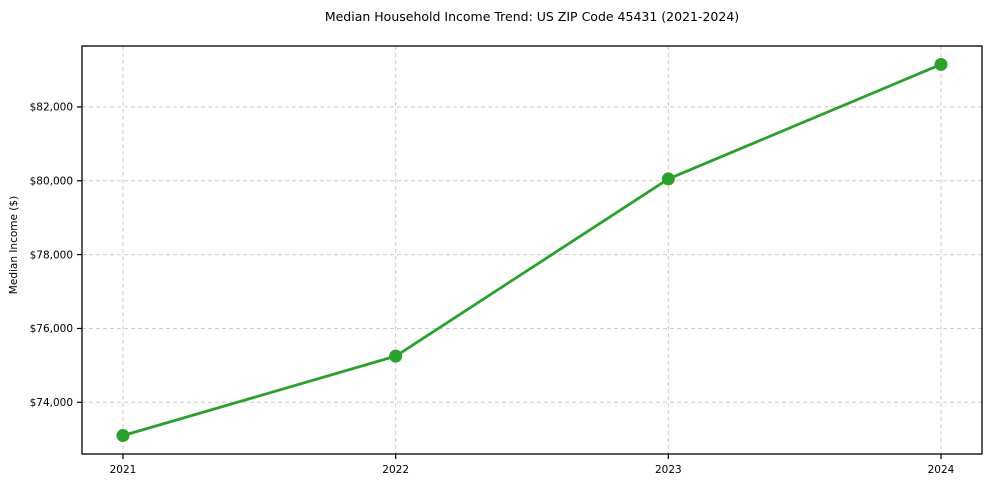  Describe the element at coordinates (941, 470) in the screenshot. I see `x-tick-label: 2024` at that location.